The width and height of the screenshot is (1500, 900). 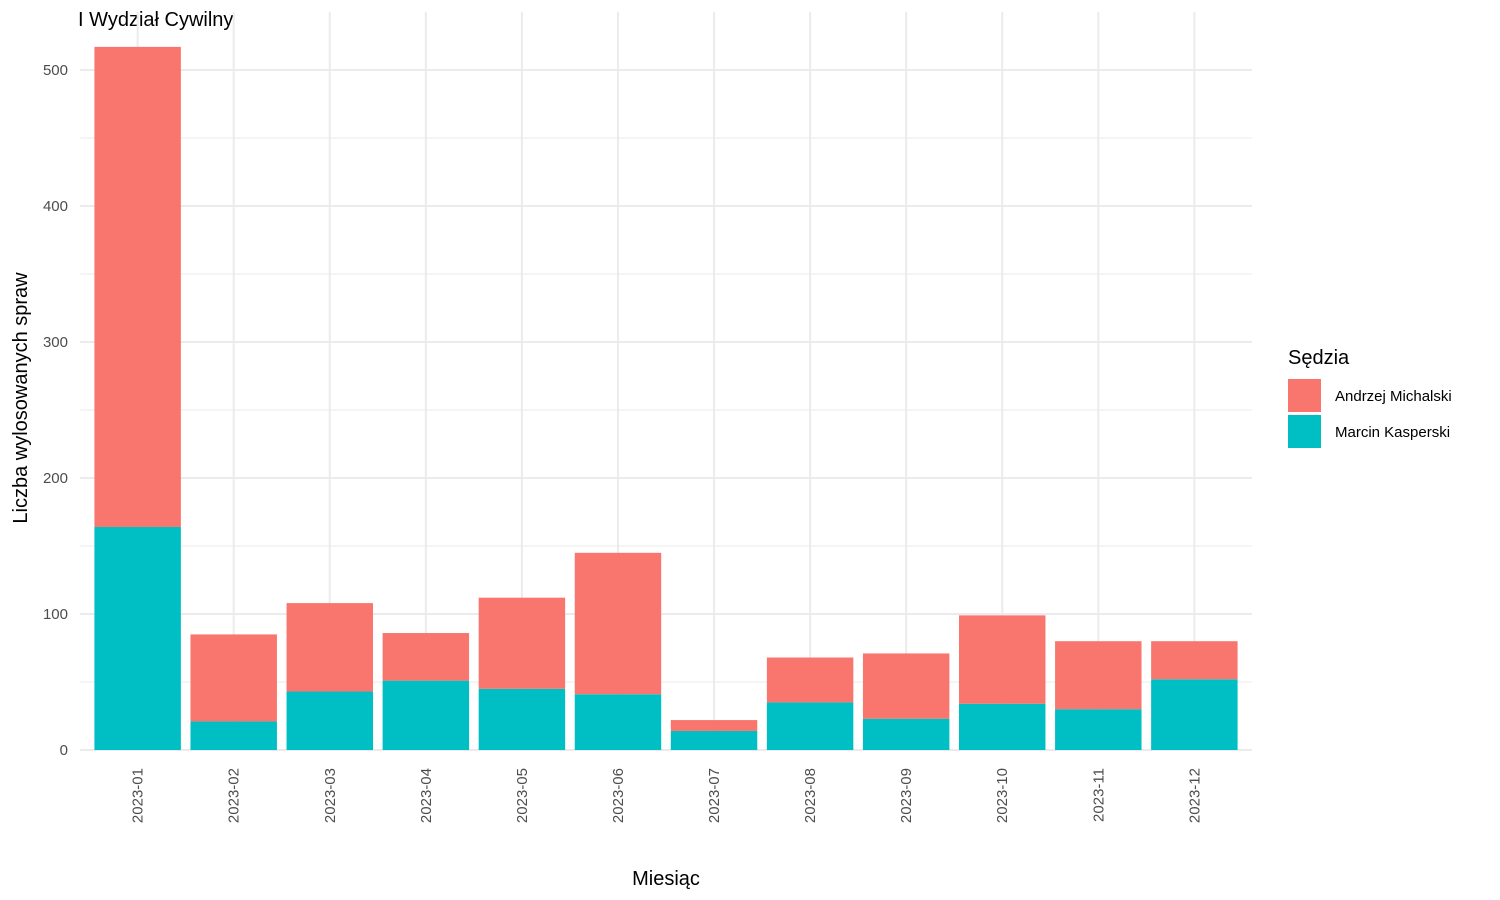 What do you see at coordinates (64, 750) in the screenshot?
I see `y-tick-label: 0` at bounding box center [64, 750].